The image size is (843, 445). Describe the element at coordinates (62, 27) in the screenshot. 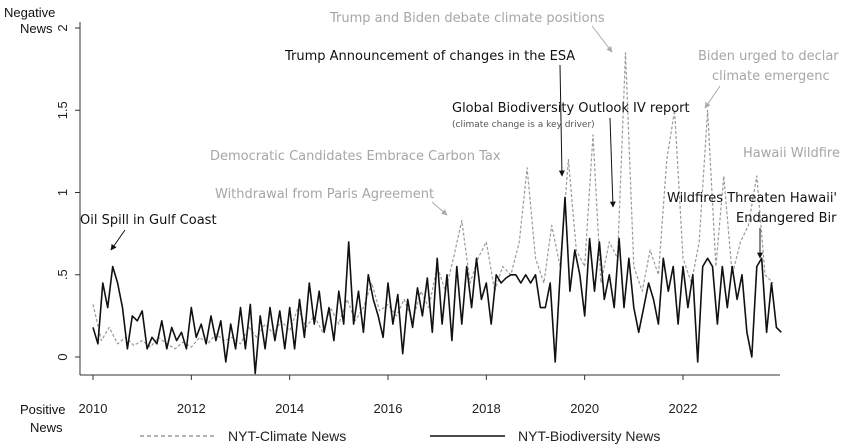

I see `y-tick-label-4: 2` at that location.